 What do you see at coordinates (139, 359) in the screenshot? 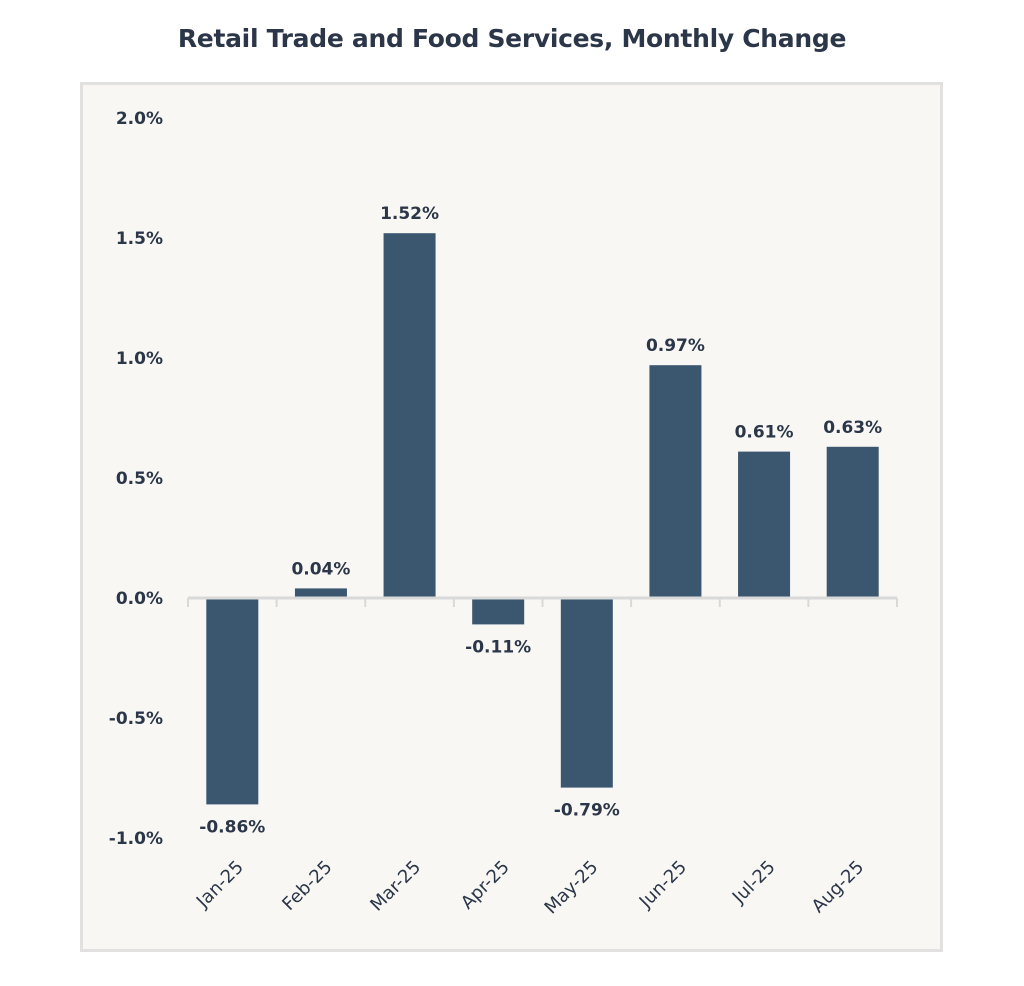
I see `y-tick-label: 1.0%` at bounding box center [139, 359].